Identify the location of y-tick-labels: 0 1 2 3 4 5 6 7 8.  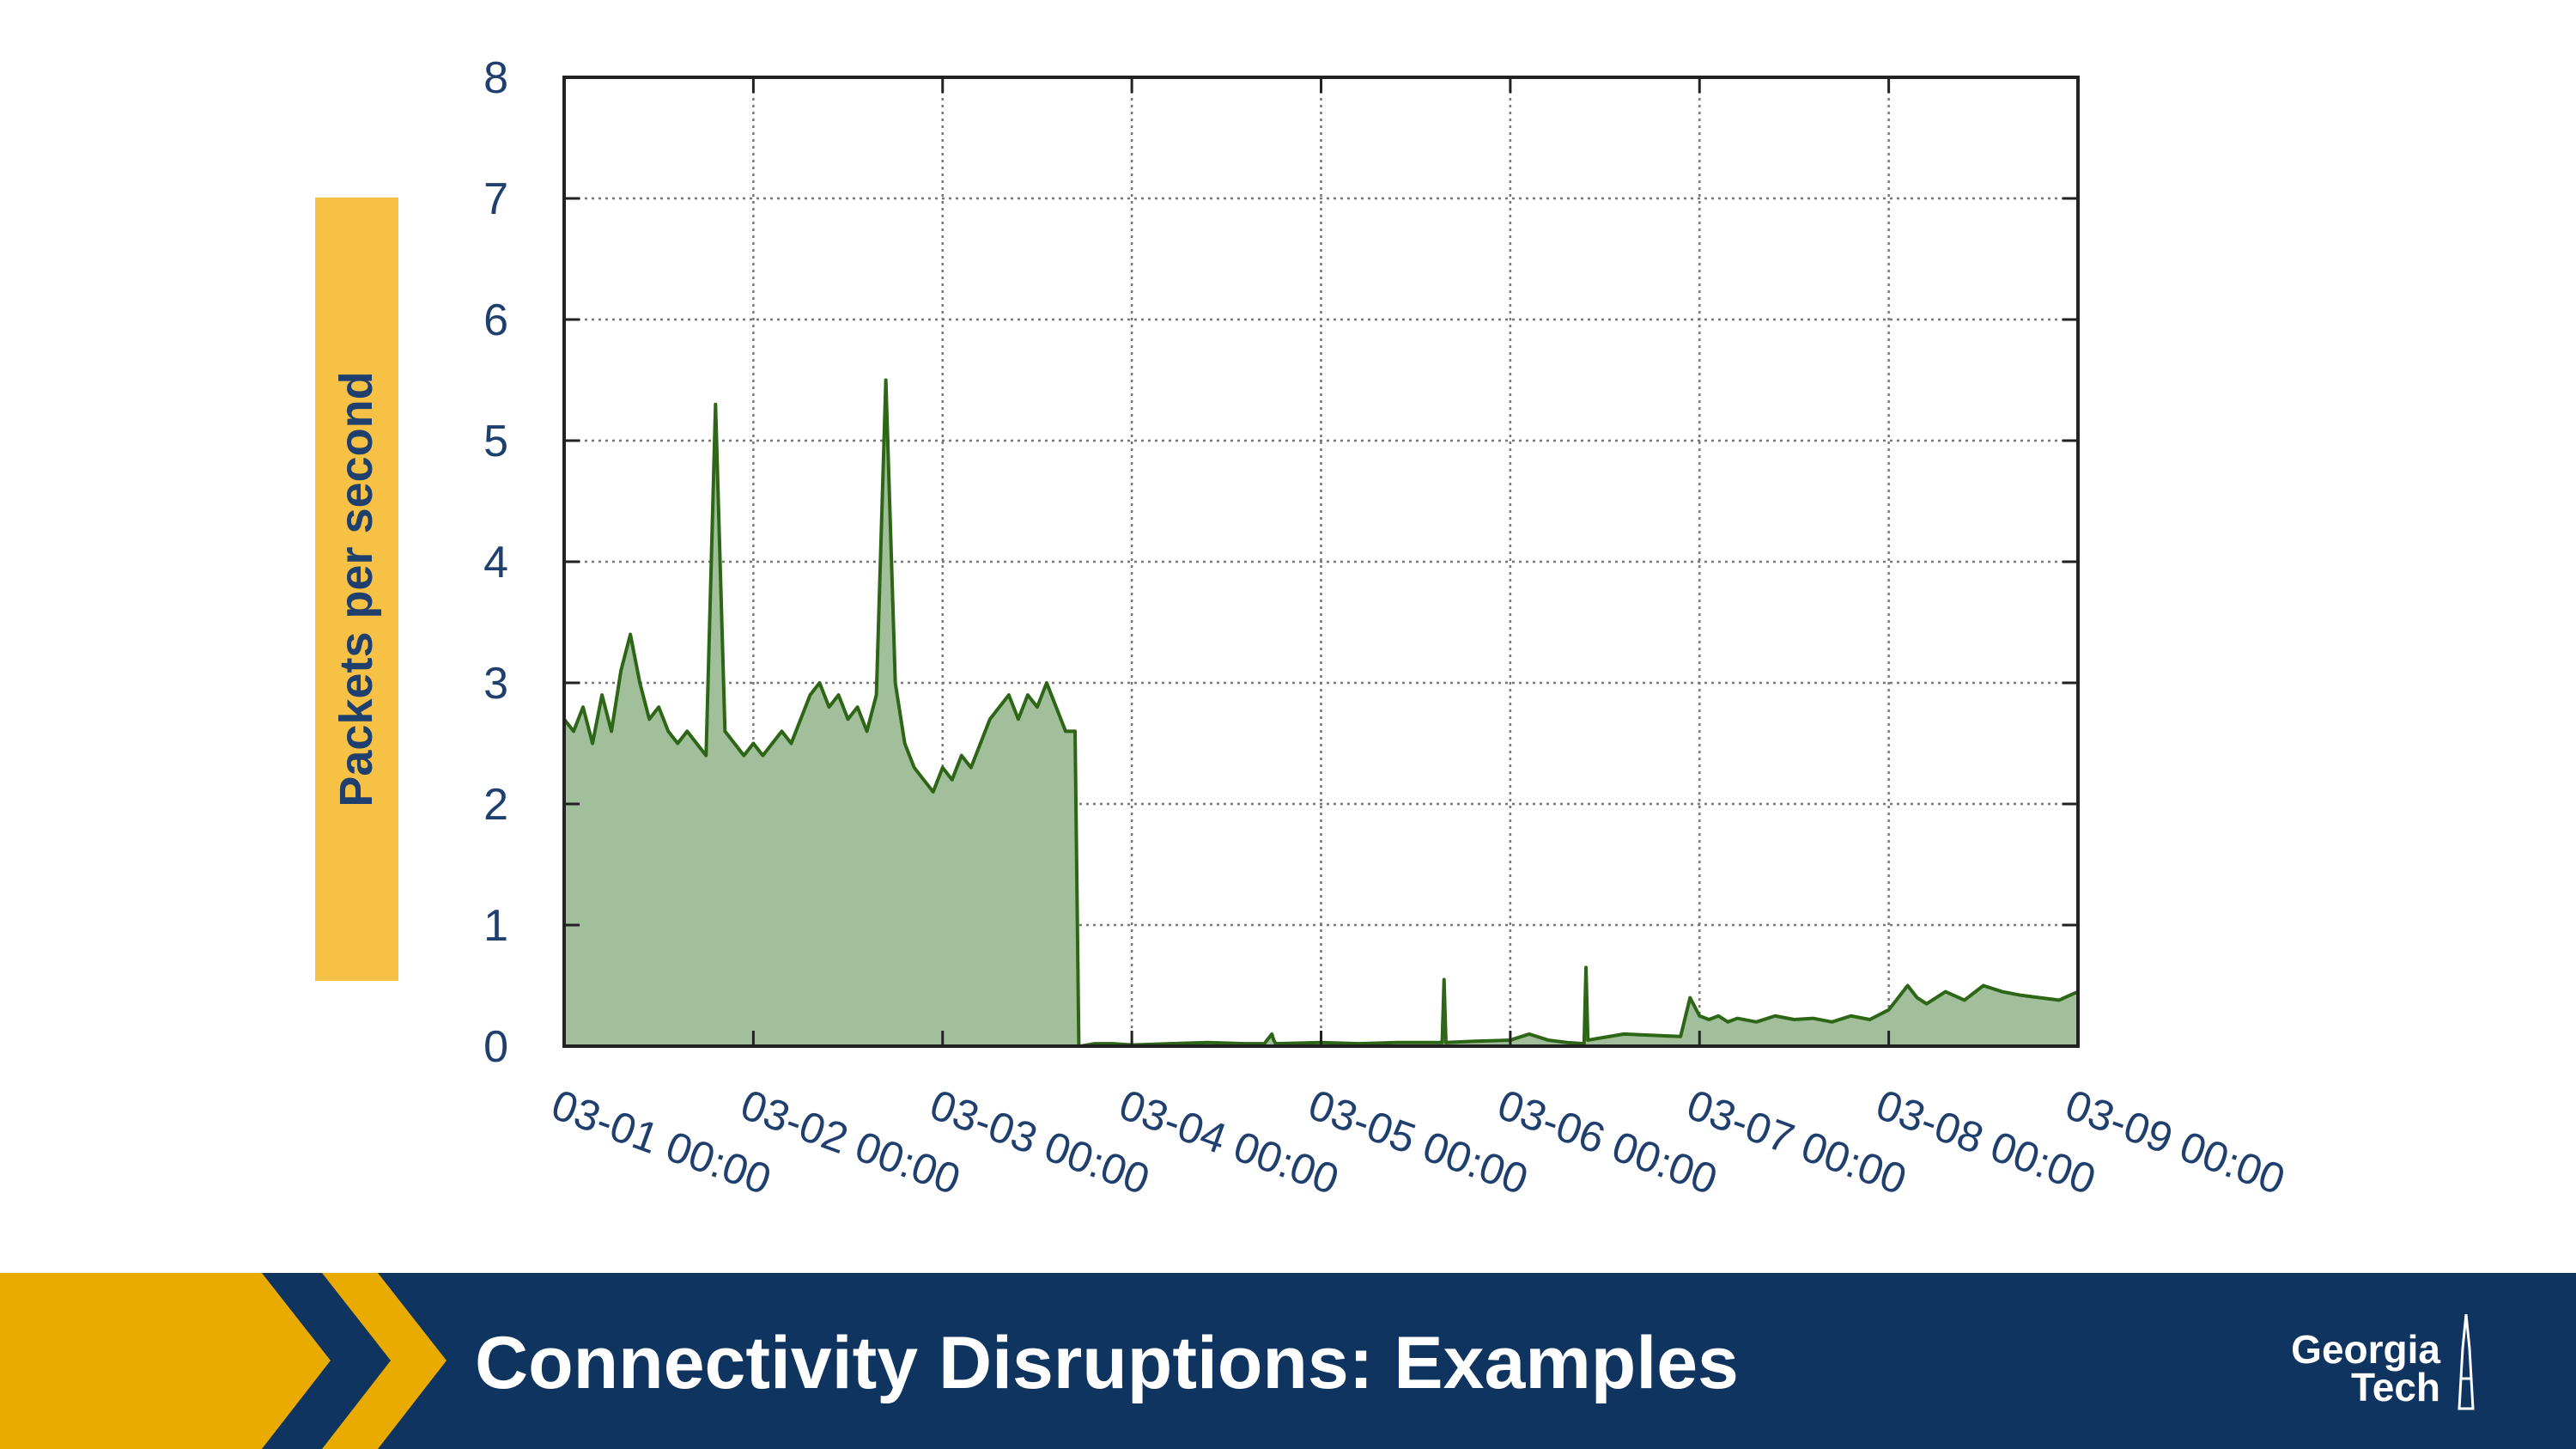
(496, 562).